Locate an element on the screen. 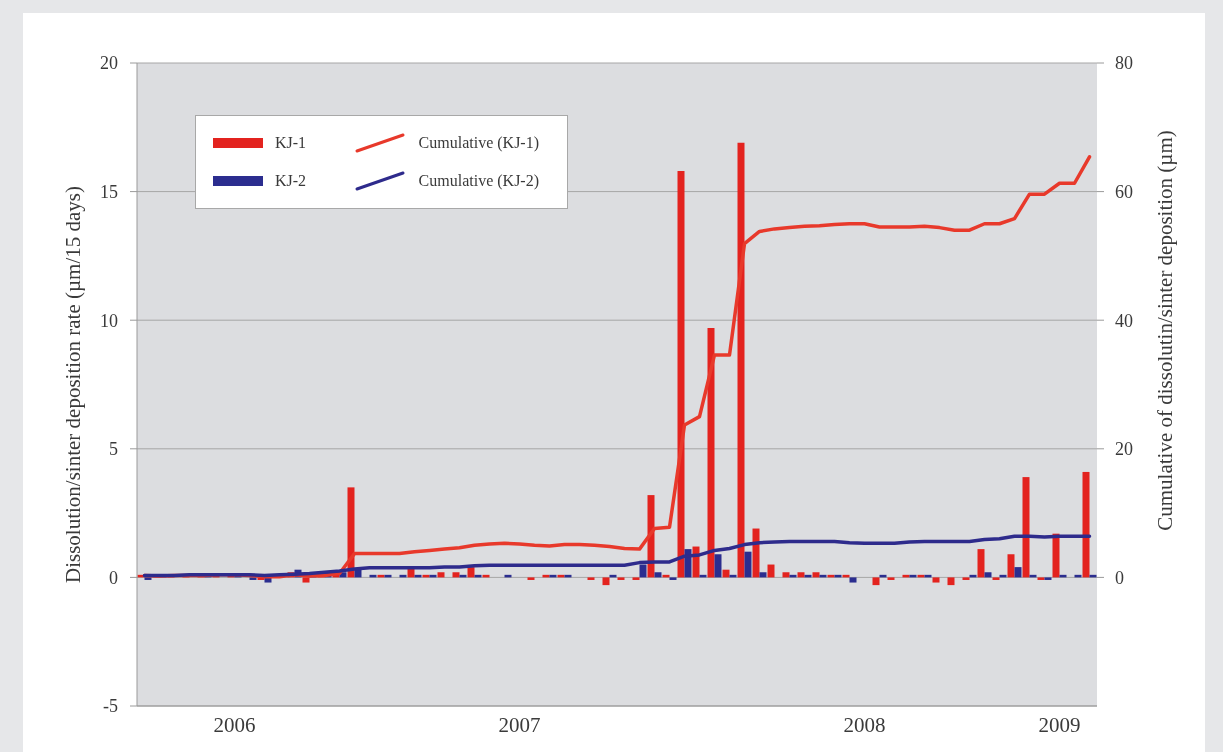  legend-label: Cumulative (KJ-1) is located at coordinates (479, 143).